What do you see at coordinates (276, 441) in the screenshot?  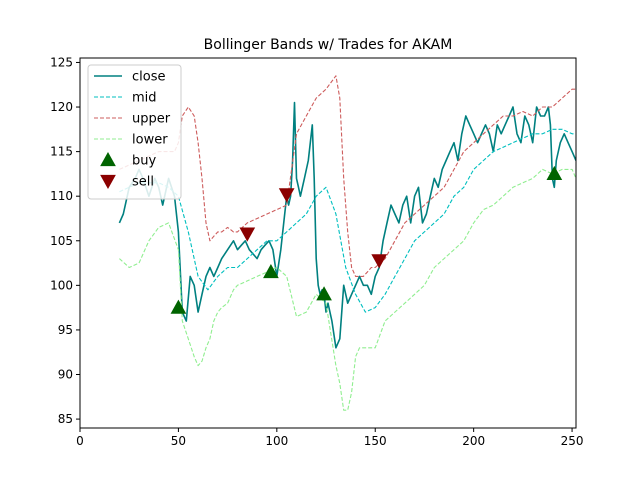 I see `x-tick-label-100: 100` at bounding box center [276, 441].